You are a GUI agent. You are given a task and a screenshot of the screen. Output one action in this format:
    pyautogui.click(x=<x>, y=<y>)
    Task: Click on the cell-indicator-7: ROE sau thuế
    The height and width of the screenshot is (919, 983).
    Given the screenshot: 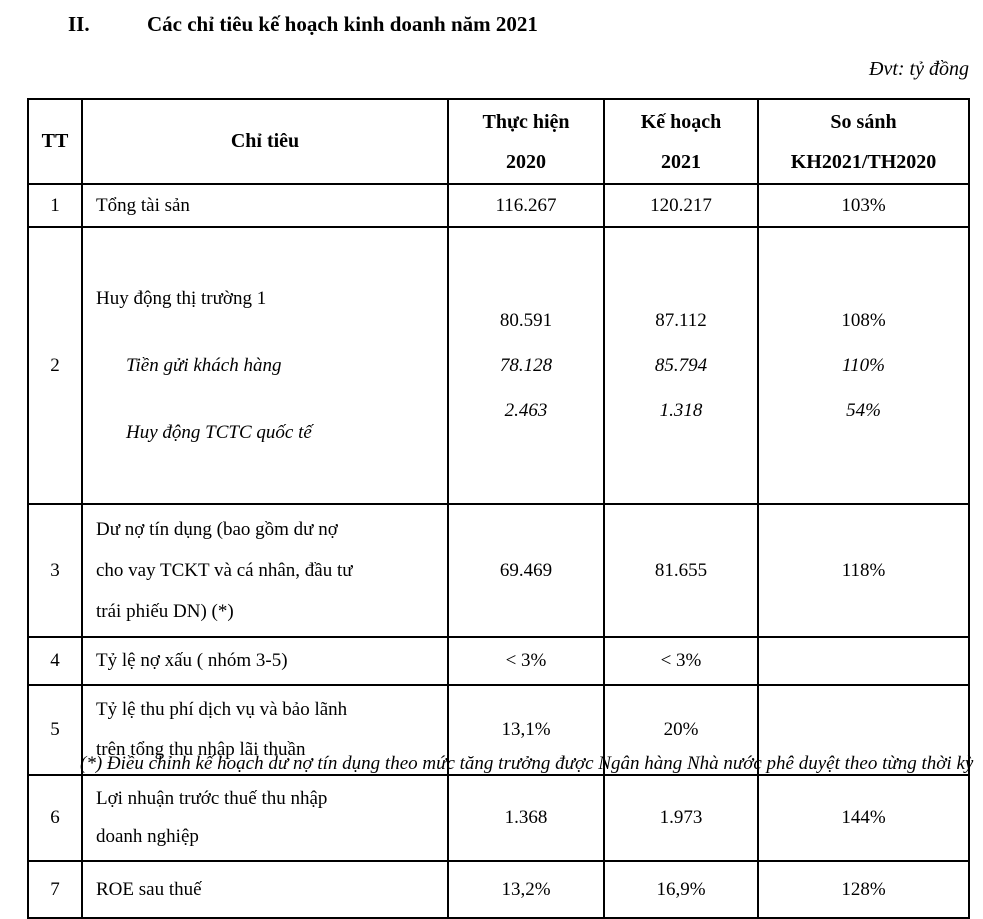 What is the action you would take?
    pyautogui.click(x=265, y=889)
    